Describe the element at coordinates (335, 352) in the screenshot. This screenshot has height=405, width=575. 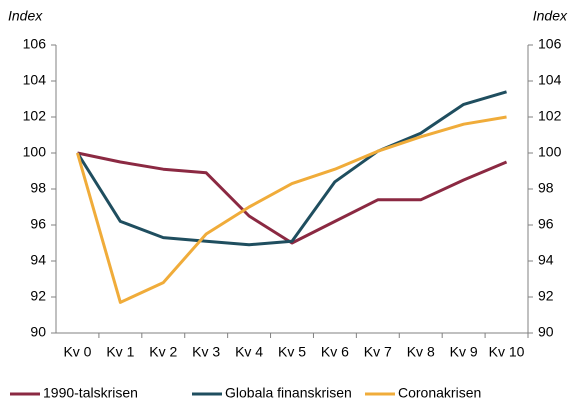
I see `x-tick-label: Kv 6` at that location.